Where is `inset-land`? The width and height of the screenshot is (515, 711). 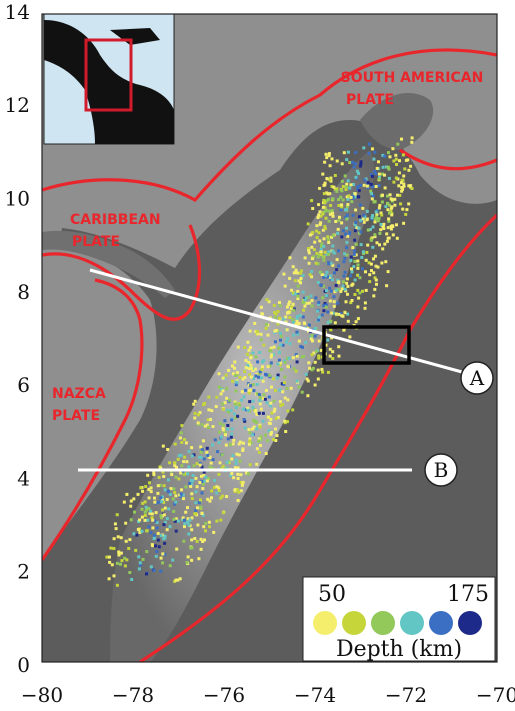 inset-land is located at coordinates (109, 82).